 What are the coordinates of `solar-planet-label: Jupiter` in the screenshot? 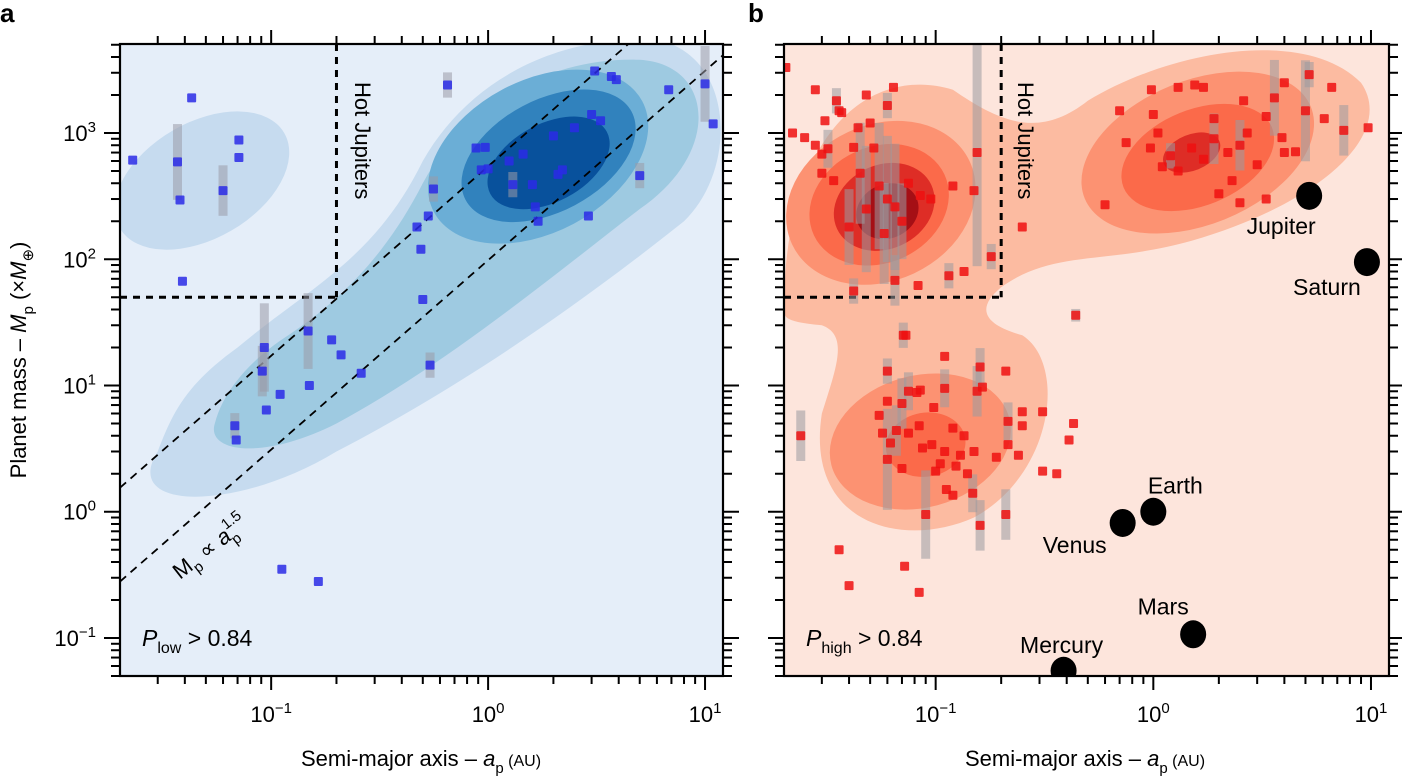 It's located at (1281, 226).